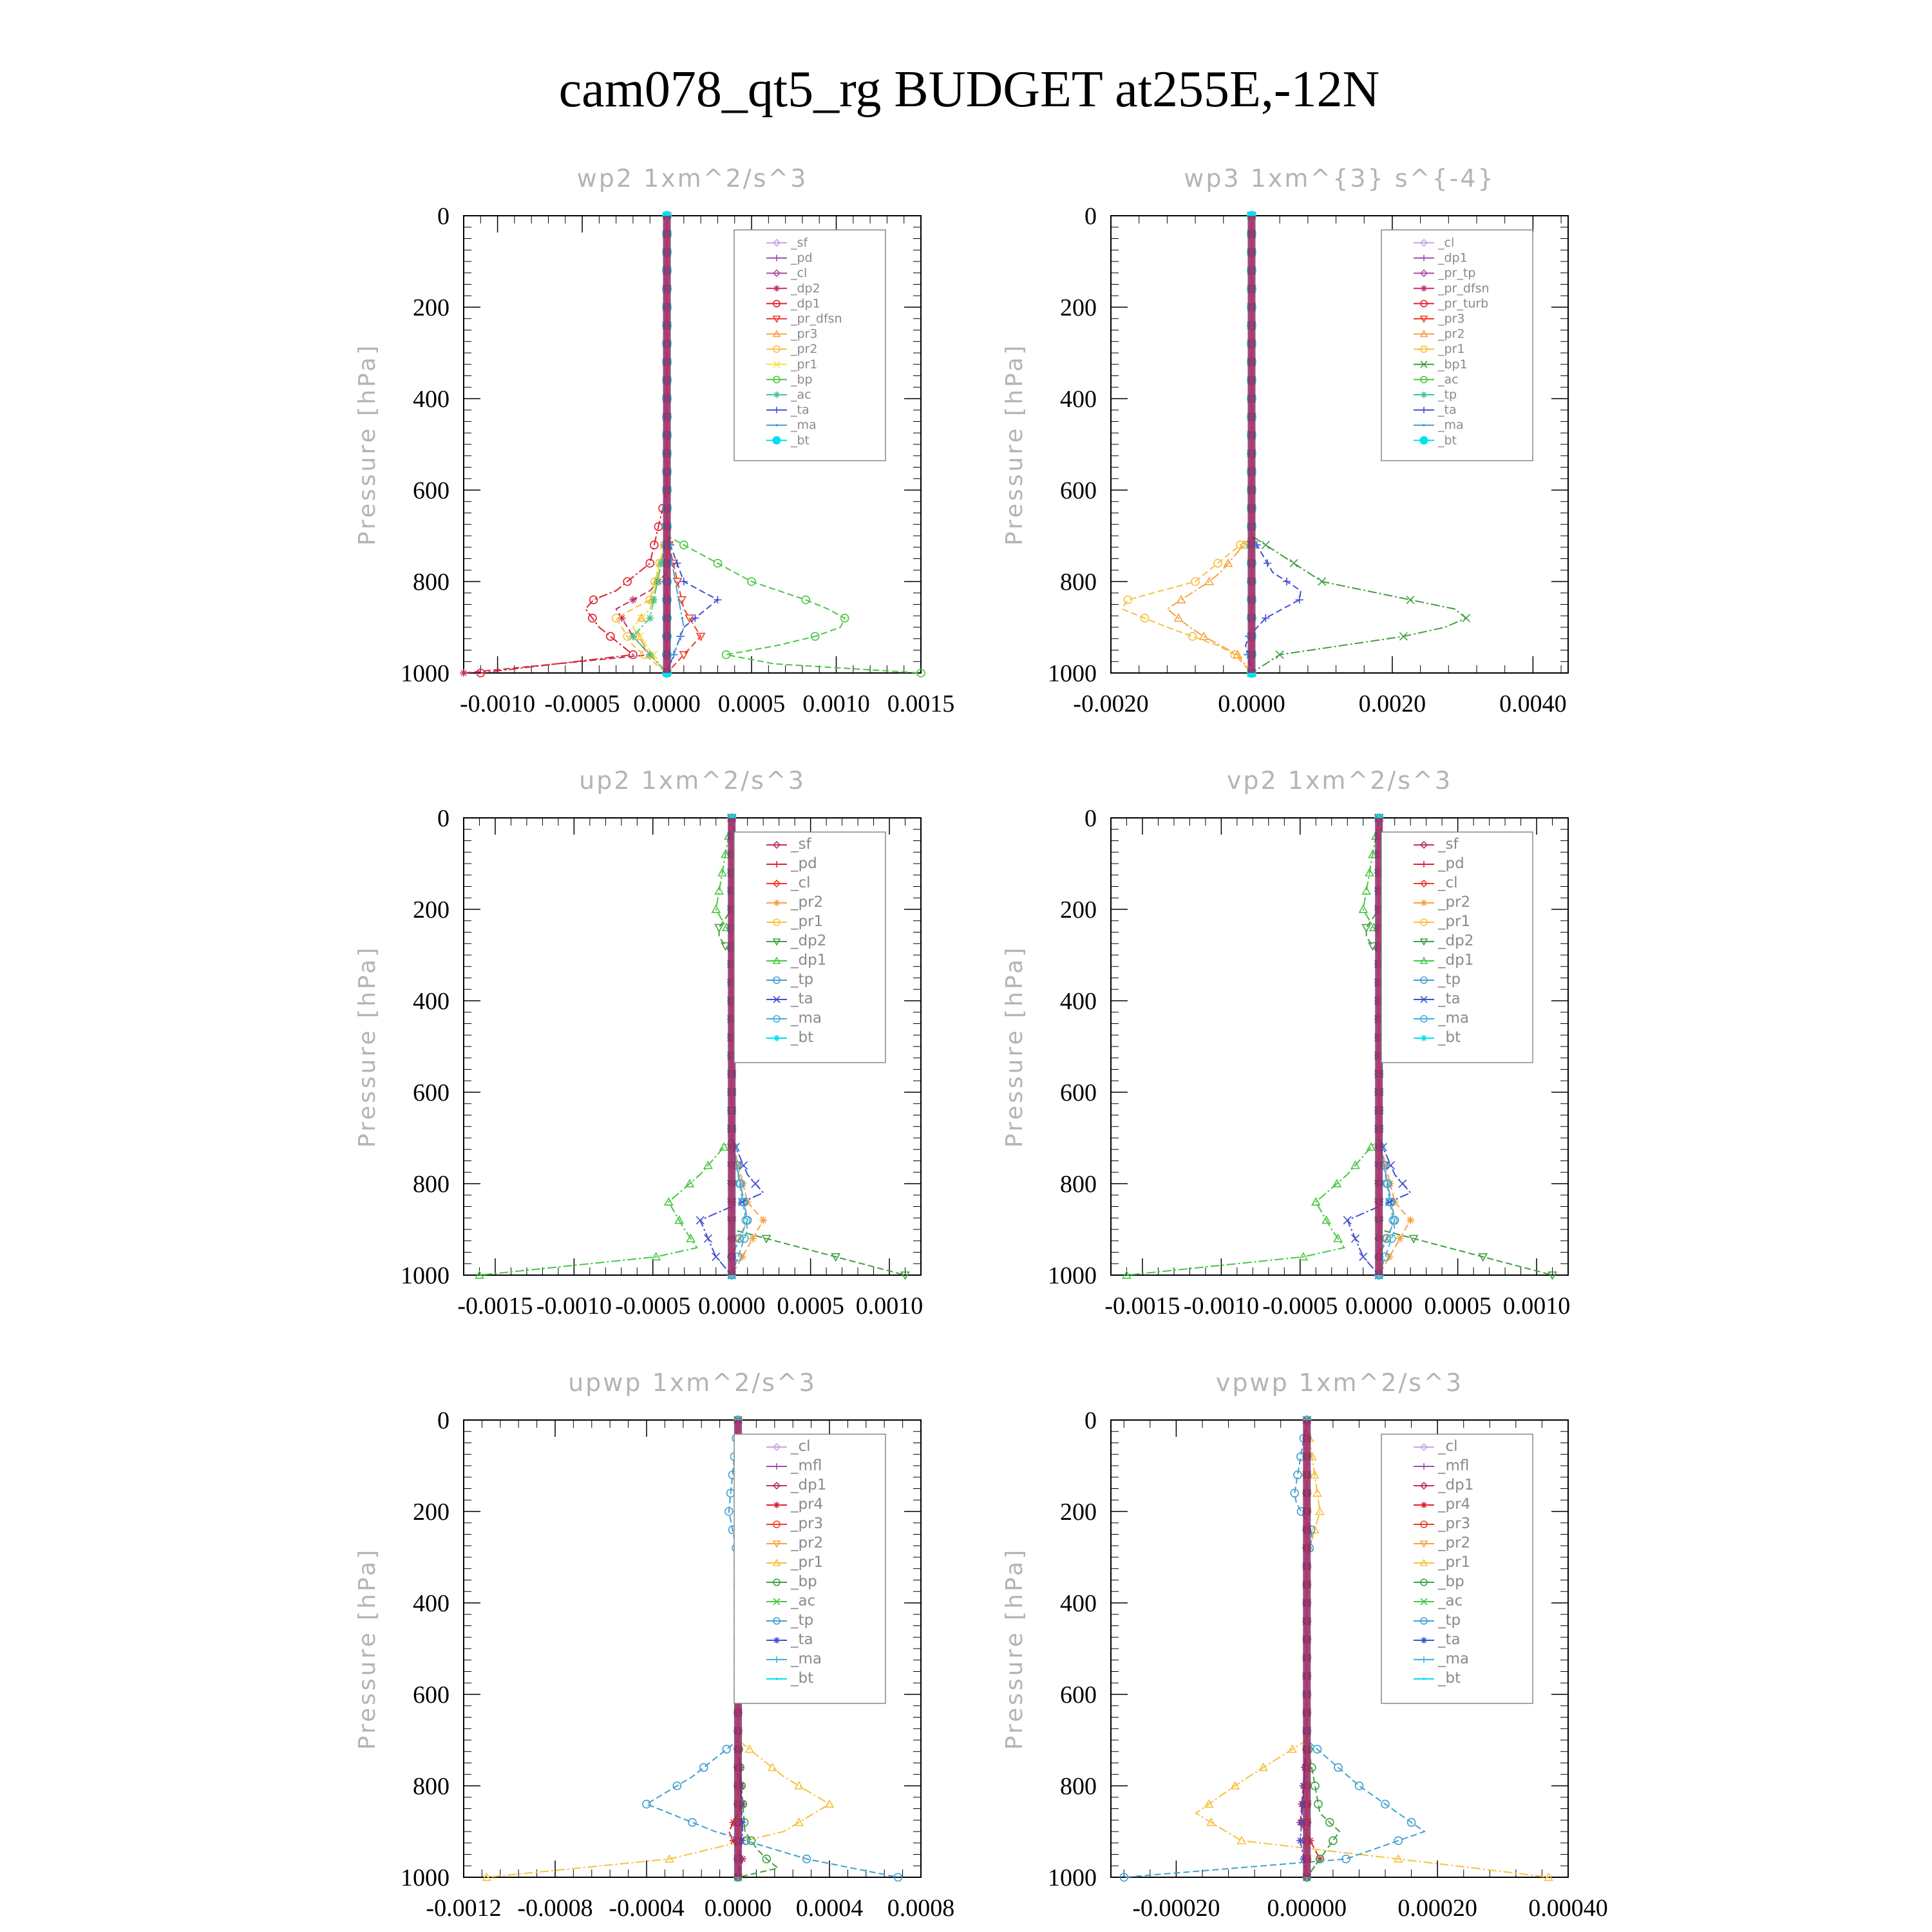  I want to click on legend-label: _tp, so click(1447, 395).